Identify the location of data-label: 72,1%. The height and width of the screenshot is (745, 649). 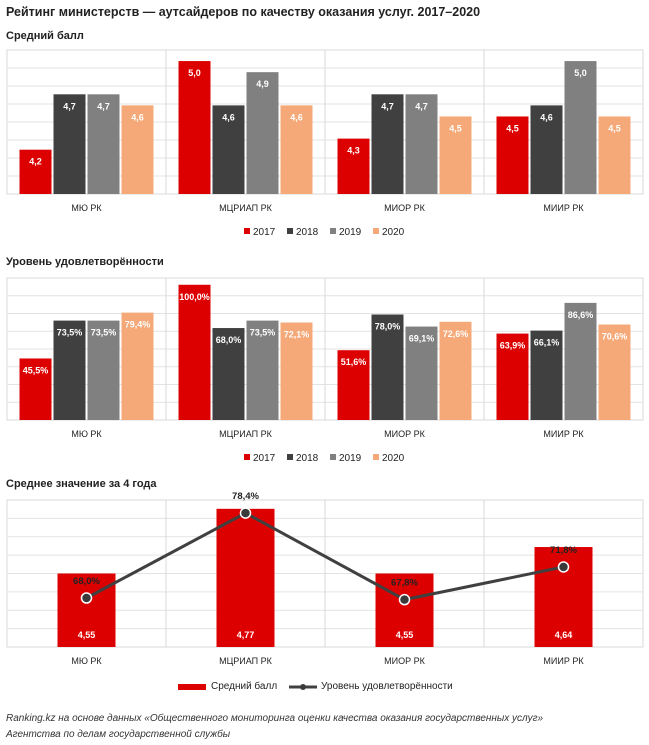
(297, 334).